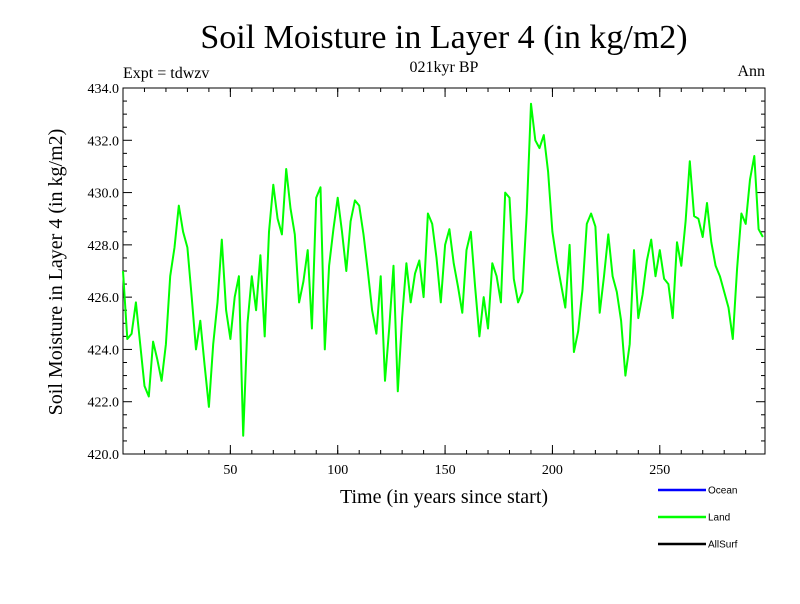 The width and height of the screenshot is (800, 604). What do you see at coordinates (337, 470) in the screenshot?
I see `x-tick-label: 100` at bounding box center [337, 470].